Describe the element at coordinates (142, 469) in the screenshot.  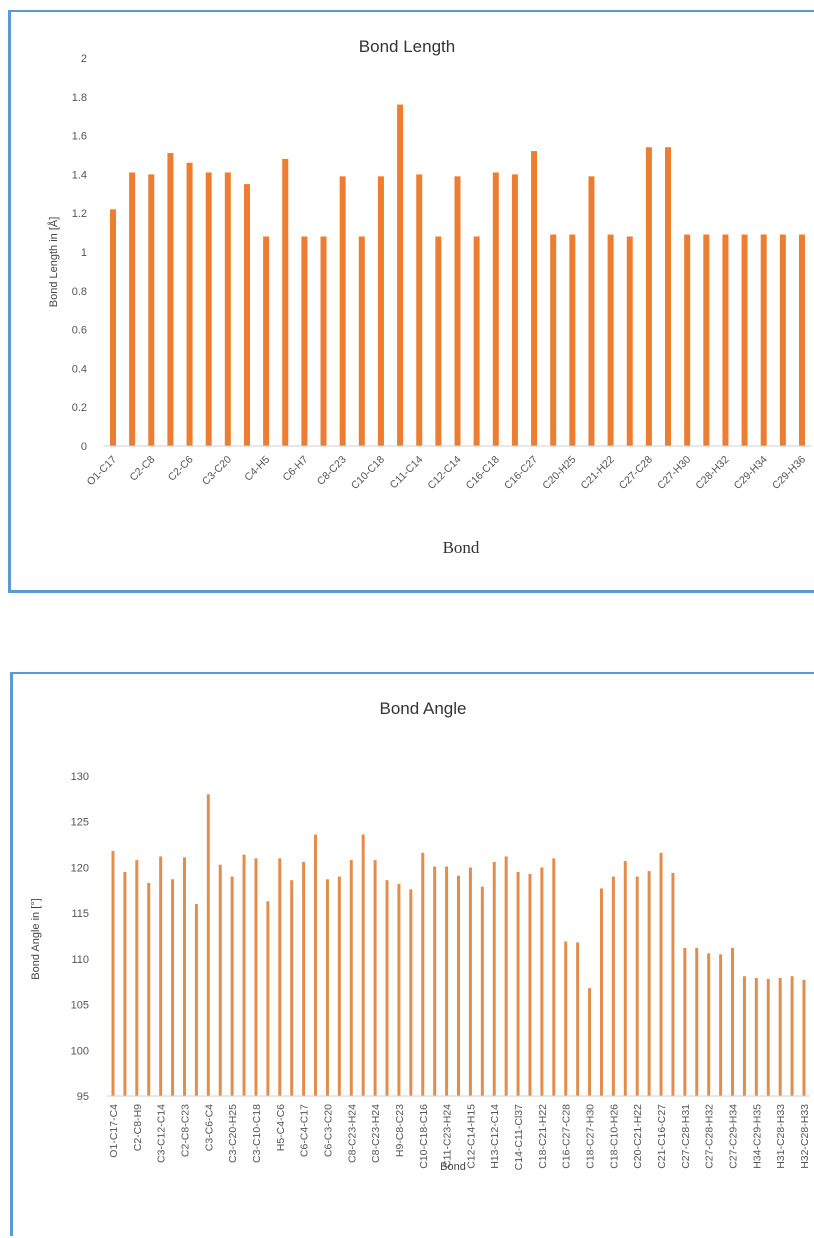
I see `x-tick-label: C2-C8` at that location.